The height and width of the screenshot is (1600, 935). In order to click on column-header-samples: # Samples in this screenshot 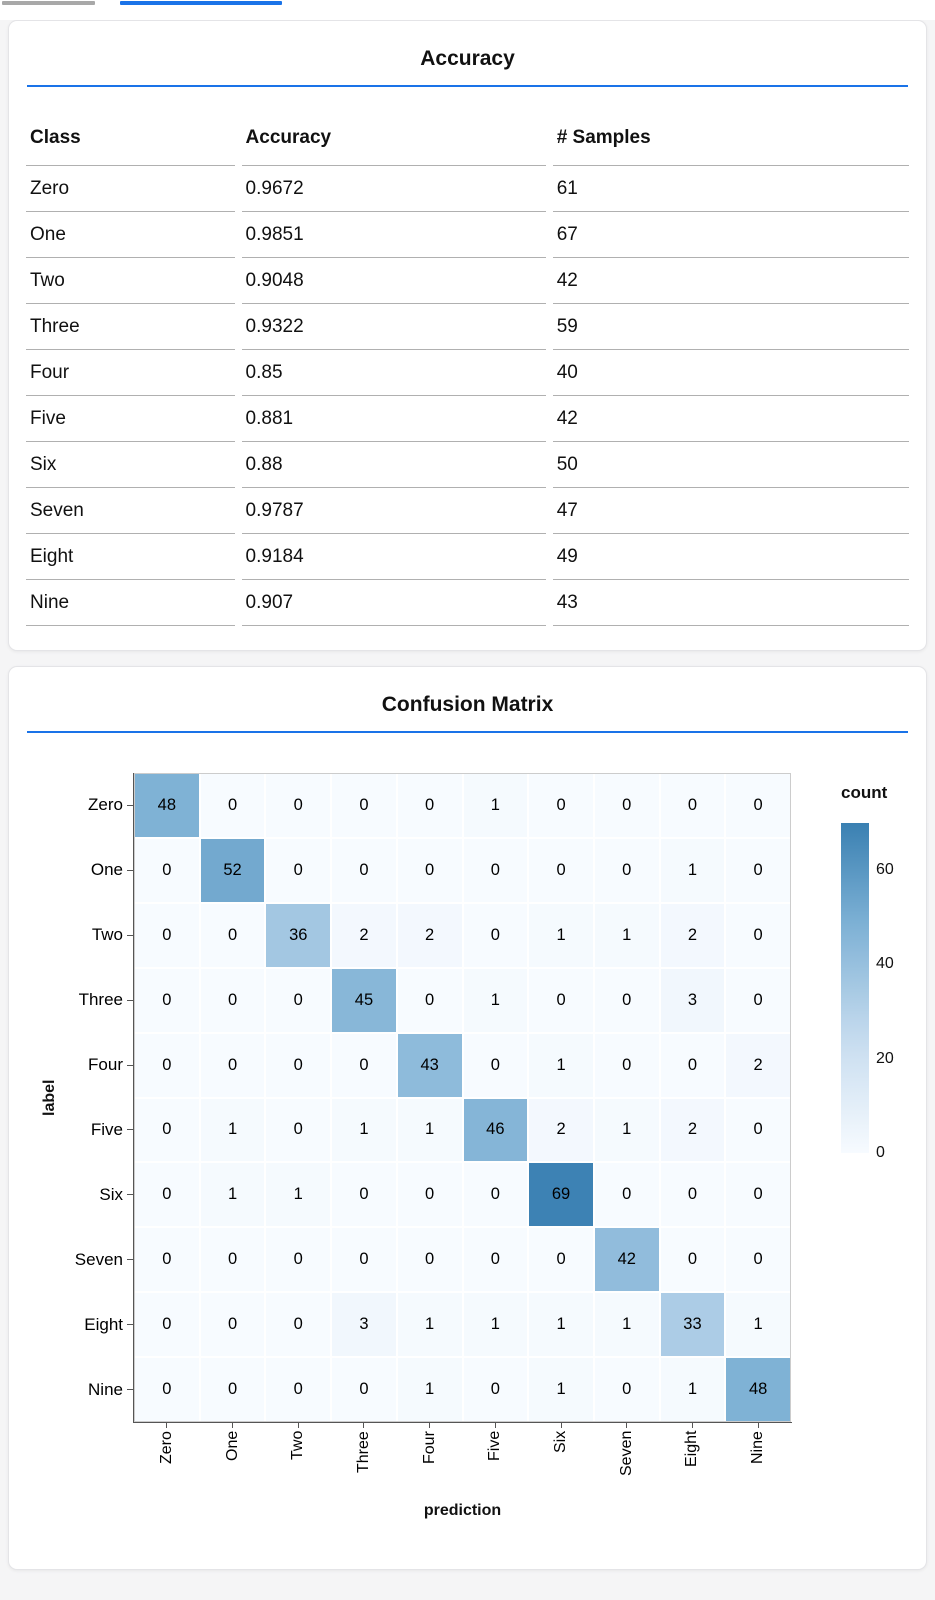, I will do `click(730, 129)`.